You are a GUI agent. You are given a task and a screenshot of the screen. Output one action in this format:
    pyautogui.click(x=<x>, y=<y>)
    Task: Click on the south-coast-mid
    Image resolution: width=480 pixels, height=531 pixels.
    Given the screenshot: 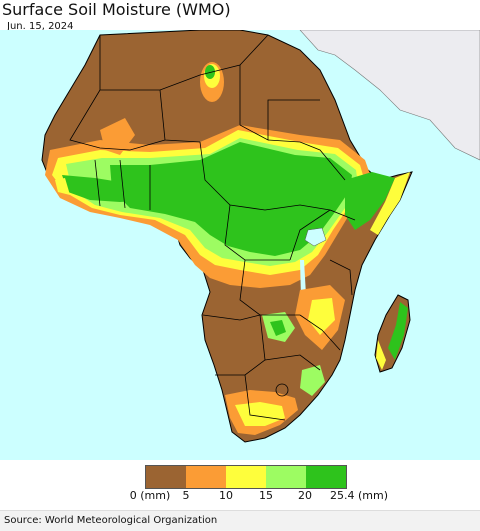 What is the action you would take?
    pyautogui.click(x=260, y=414)
    